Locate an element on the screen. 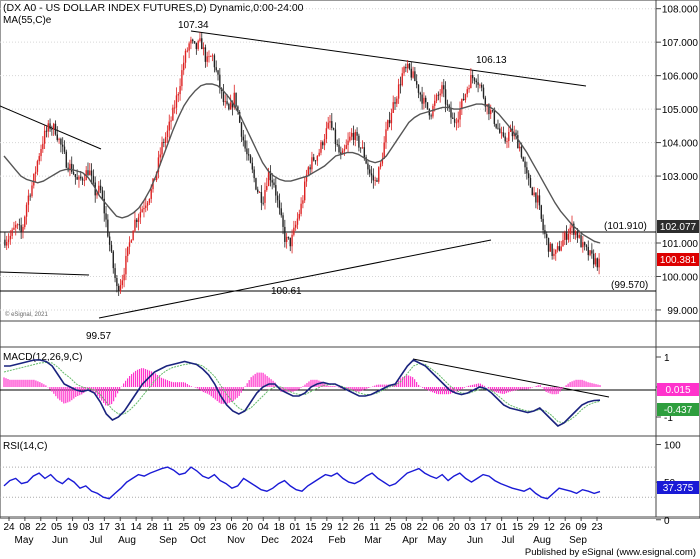  x-day-label: 05 is located at coordinates (57, 527).